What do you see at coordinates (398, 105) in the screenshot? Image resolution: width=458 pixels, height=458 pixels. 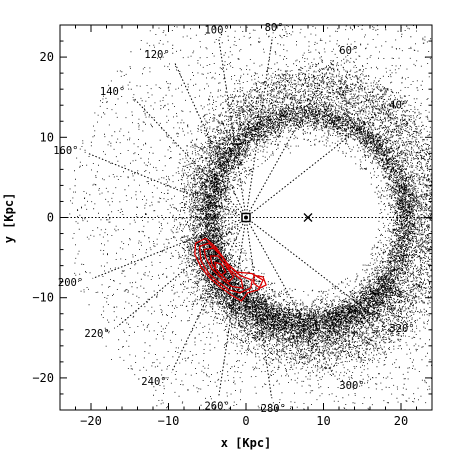 I see `angle-label-40: 40°` at bounding box center [398, 105].